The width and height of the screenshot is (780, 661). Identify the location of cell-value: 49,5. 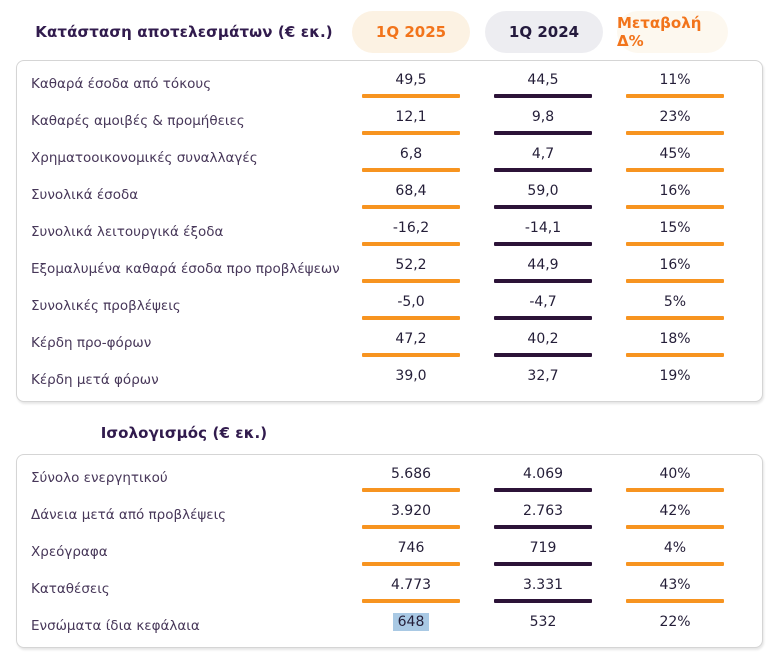
(411, 79).